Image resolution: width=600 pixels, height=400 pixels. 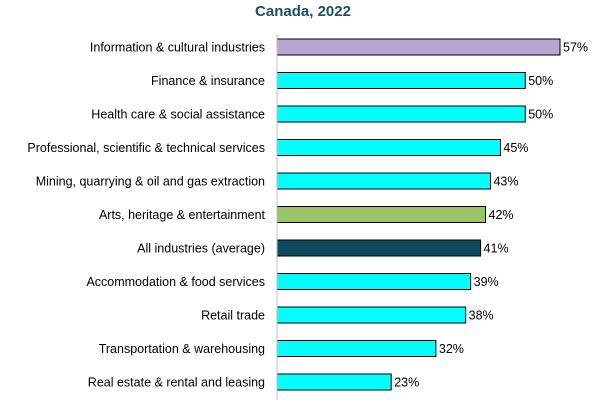 I want to click on category-label: Health care & social assistance, so click(x=178, y=115).